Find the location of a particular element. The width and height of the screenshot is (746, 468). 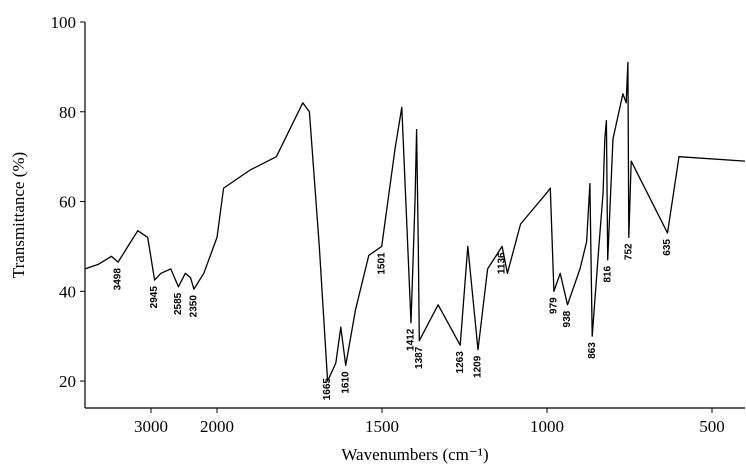

x-tick-label: 2000 is located at coordinates (217, 426).